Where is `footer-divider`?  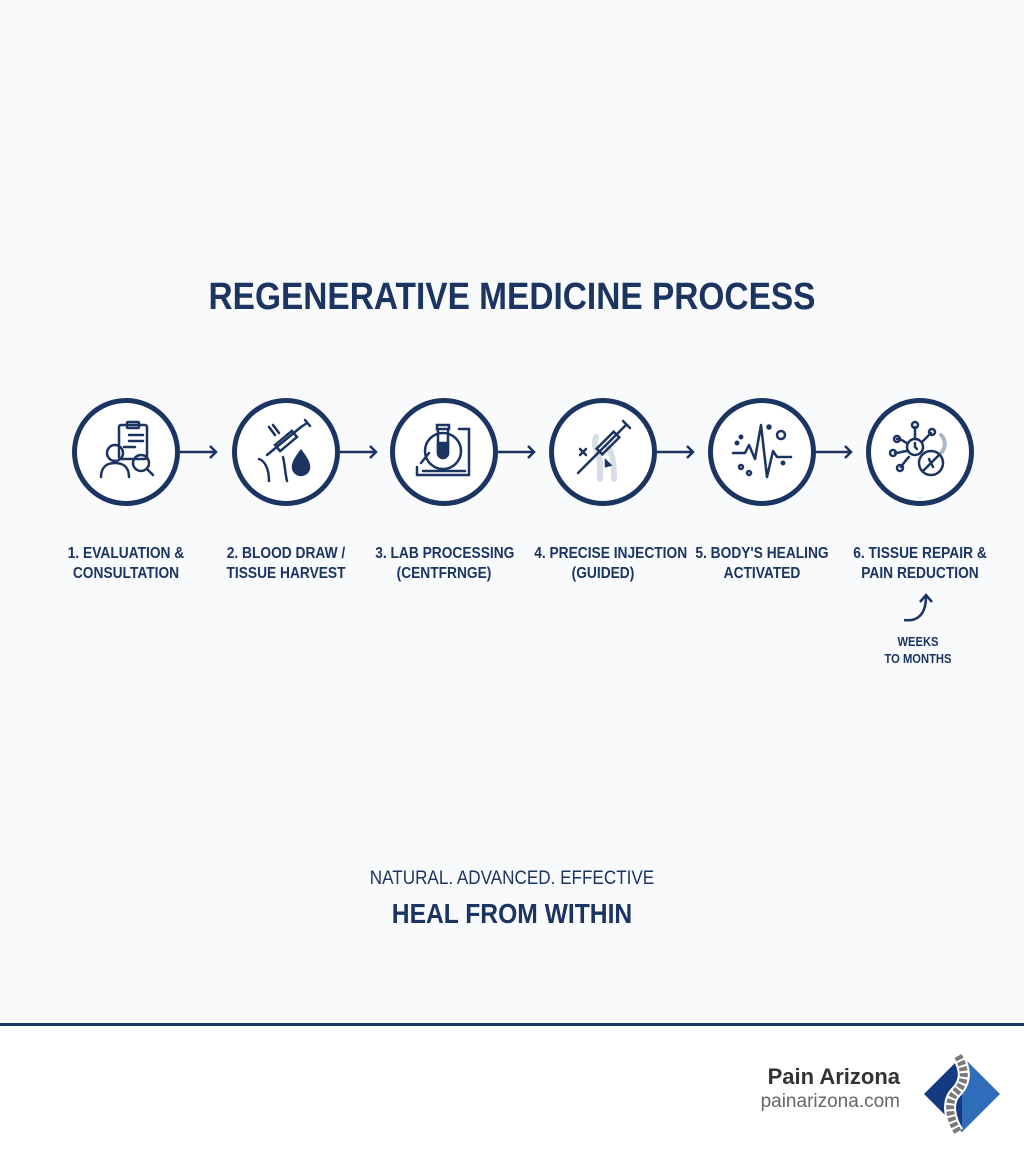 footer-divider is located at coordinates (512, 1024).